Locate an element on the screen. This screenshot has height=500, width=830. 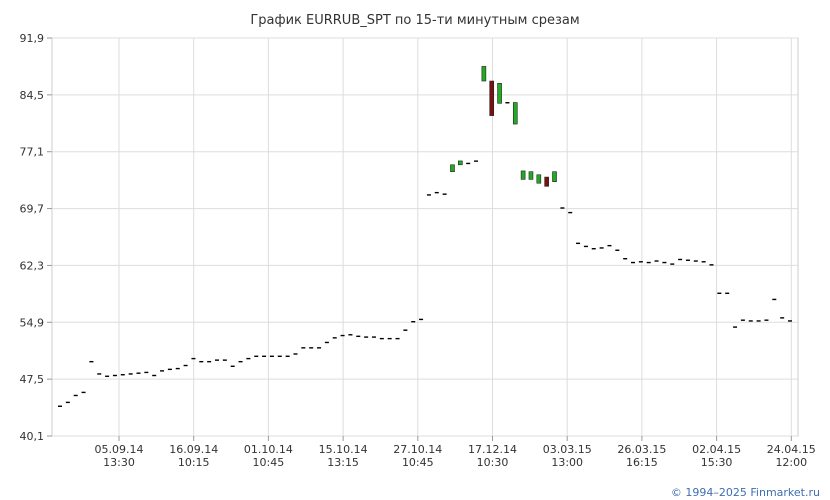
x-tick-label-date: 03.03.15 is located at coordinates (567, 449).